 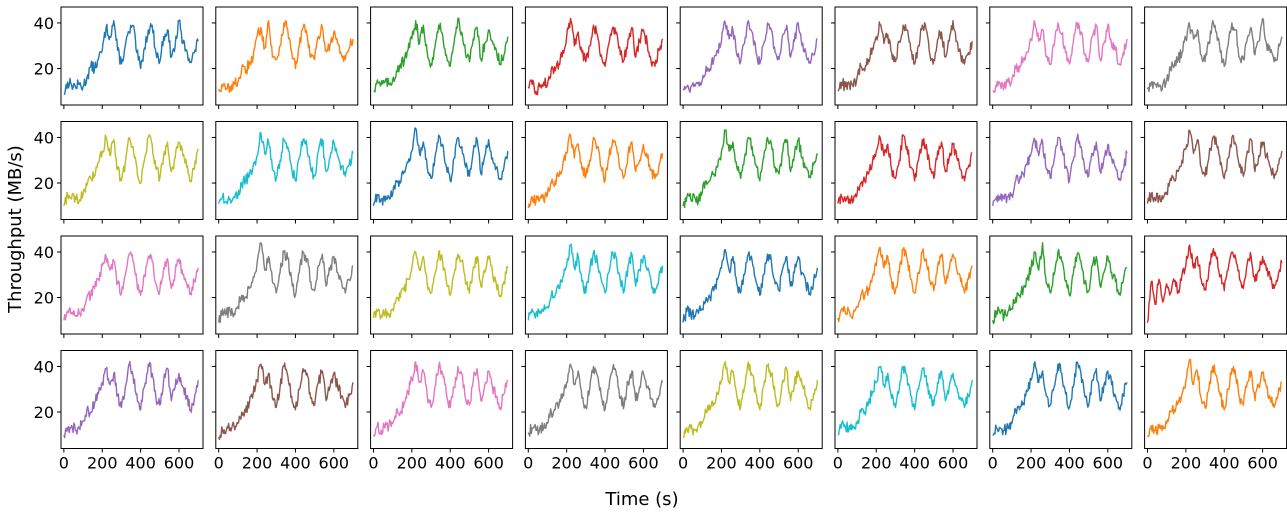 I want to click on x-axis-label: Time (s), so click(x=641, y=499).